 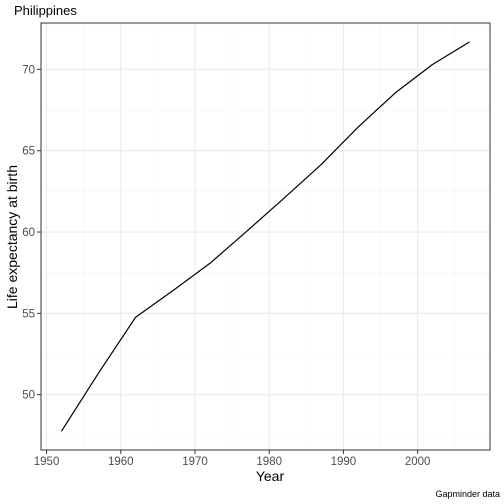 What do you see at coordinates (45, 10) in the screenshot?
I see `chart-title: Philippines` at bounding box center [45, 10].